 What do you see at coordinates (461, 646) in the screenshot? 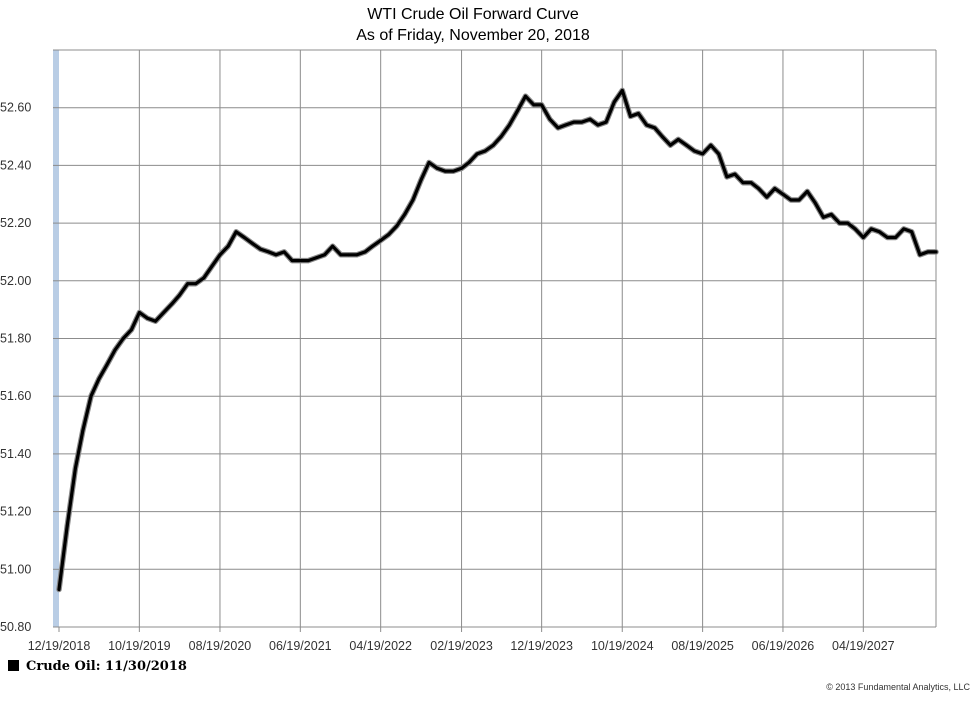
I see `x-tick-label: 02/19/2023` at bounding box center [461, 646].